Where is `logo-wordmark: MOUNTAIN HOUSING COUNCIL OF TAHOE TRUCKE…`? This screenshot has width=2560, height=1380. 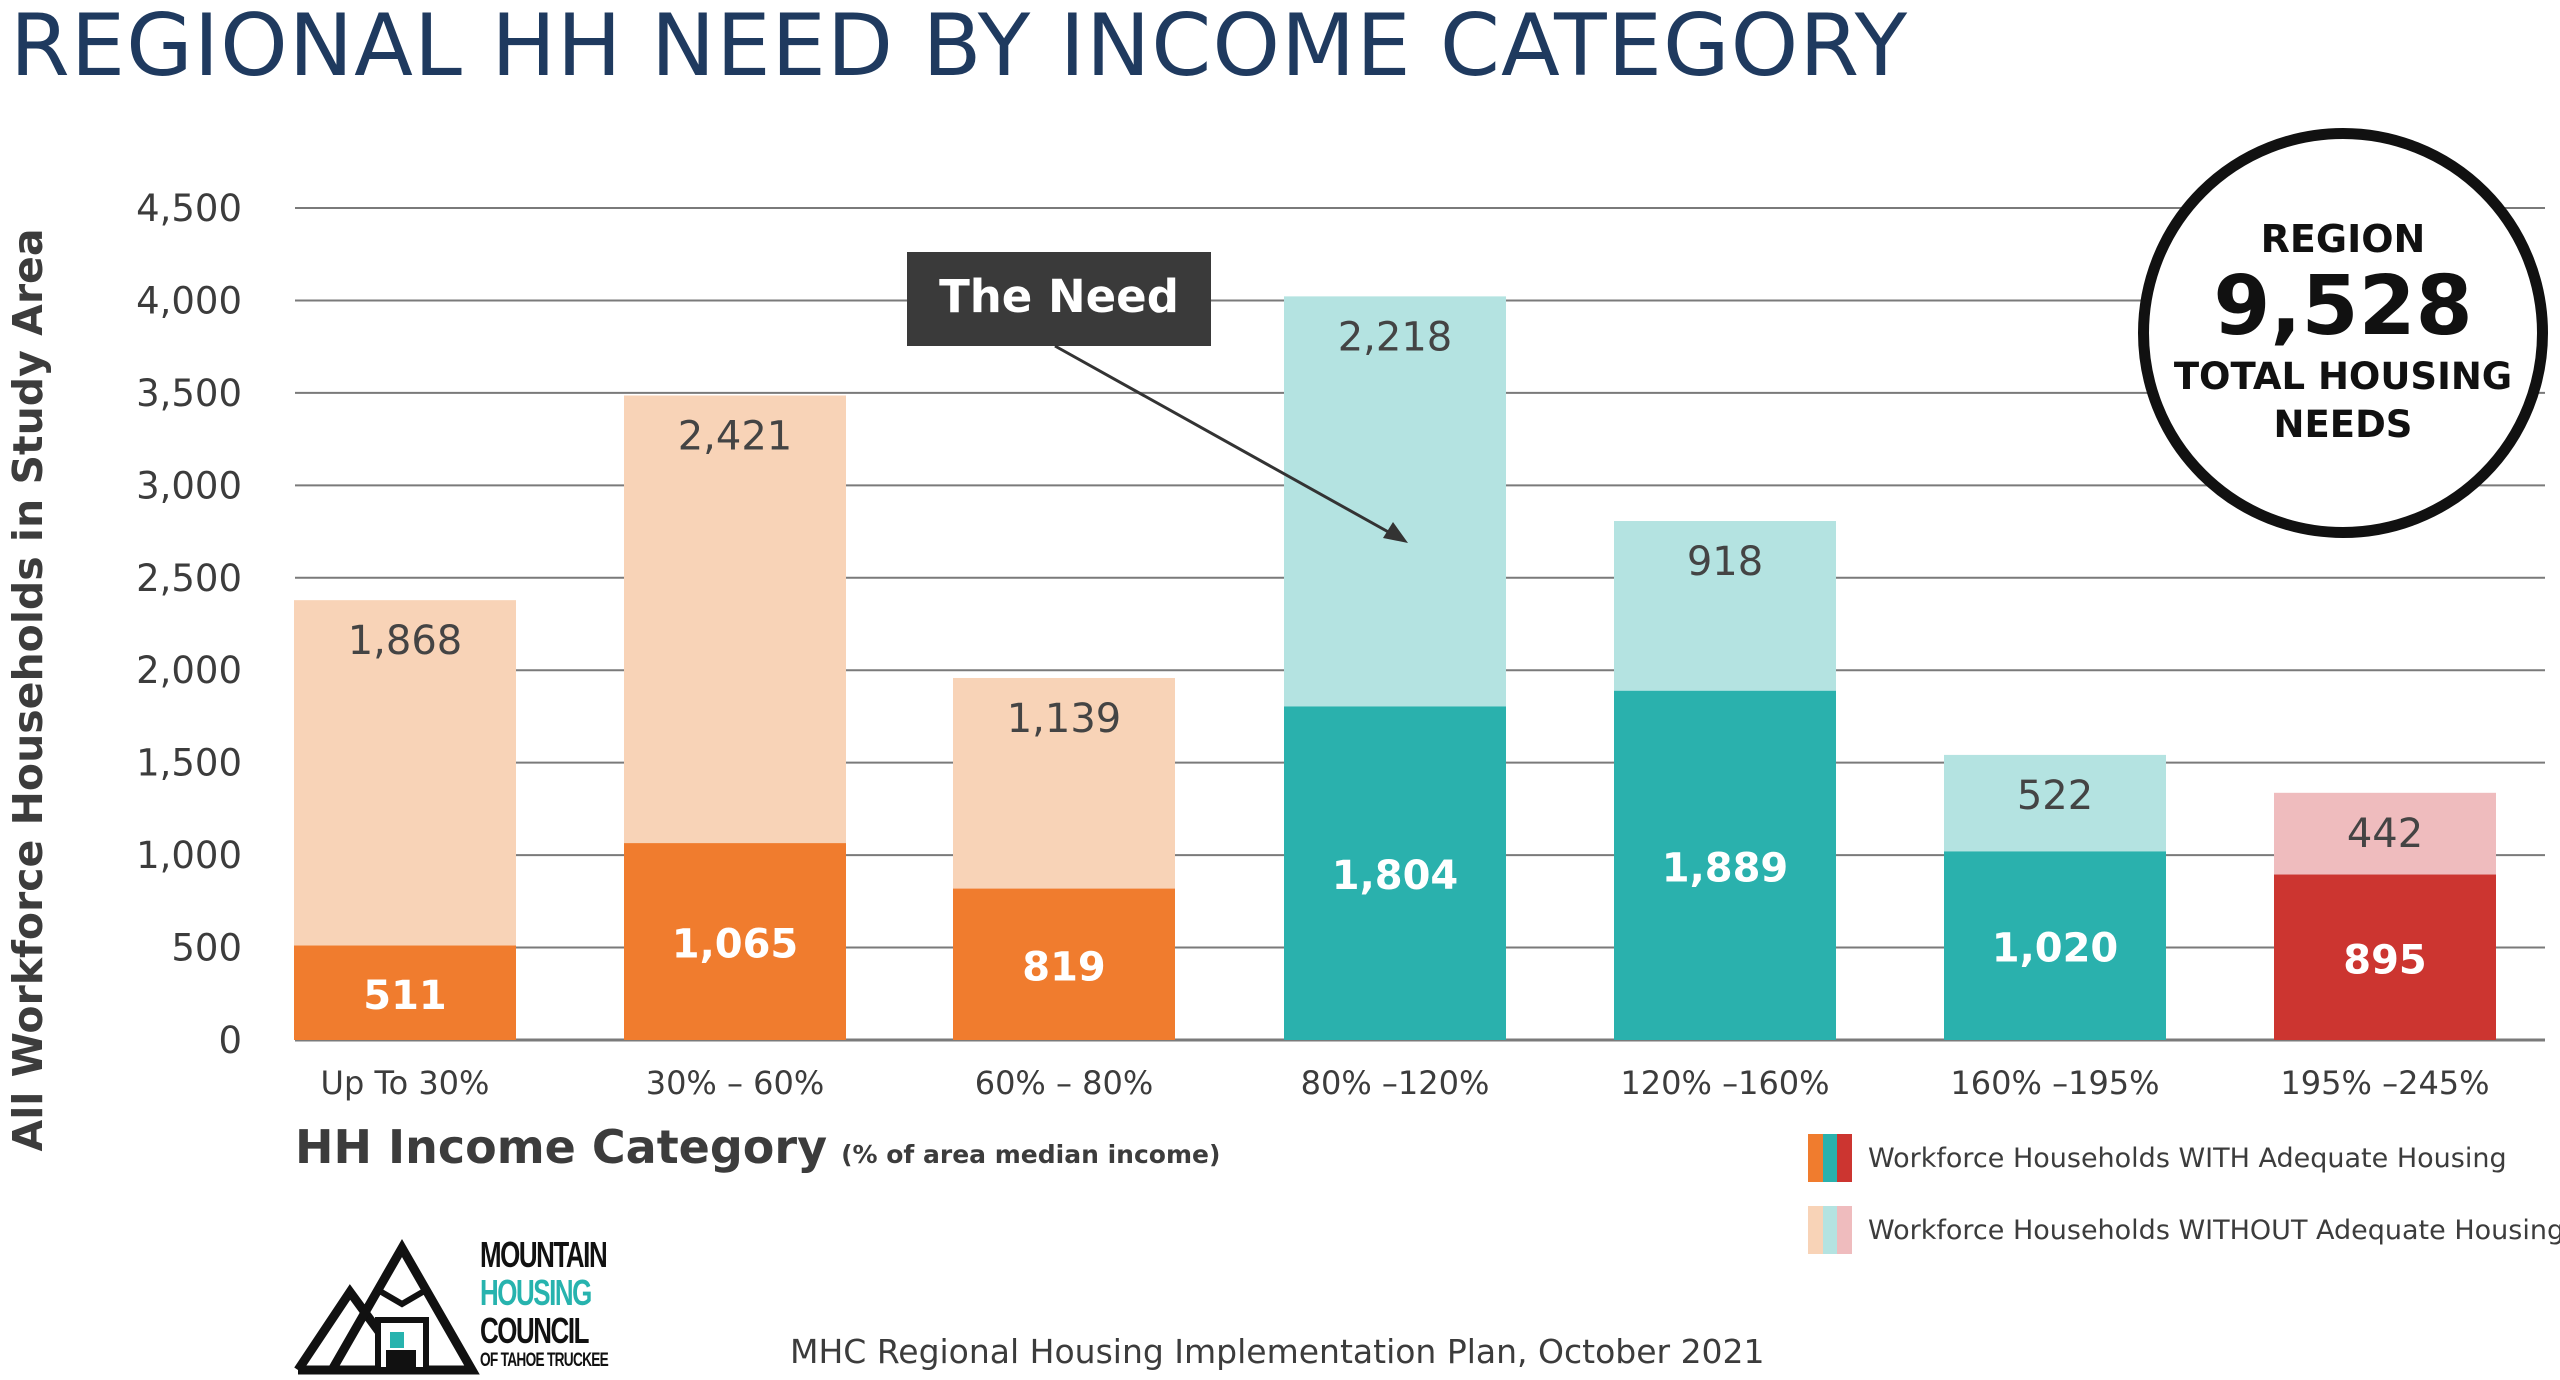 logo-wordmark: MOUNTAIN HOUSING COUNCIL OF TAHOE TRUCKE… is located at coordinates (569, 1304).